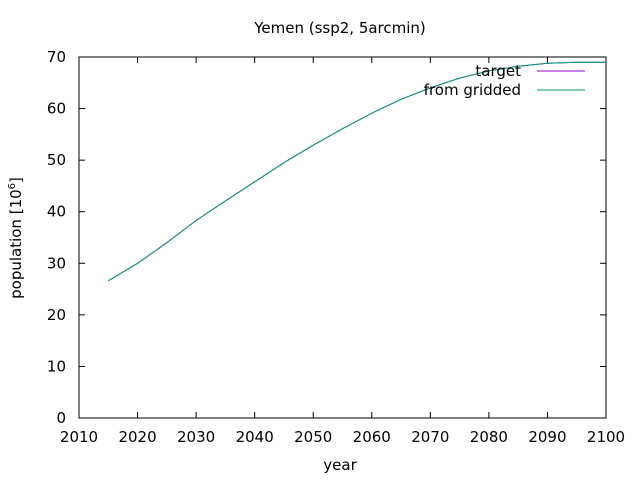 The width and height of the screenshot is (640, 480). What do you see at coordinates (56, 315) in the screenshot?
I see `y-tick-label: 20` at bounding box center [56, 315].